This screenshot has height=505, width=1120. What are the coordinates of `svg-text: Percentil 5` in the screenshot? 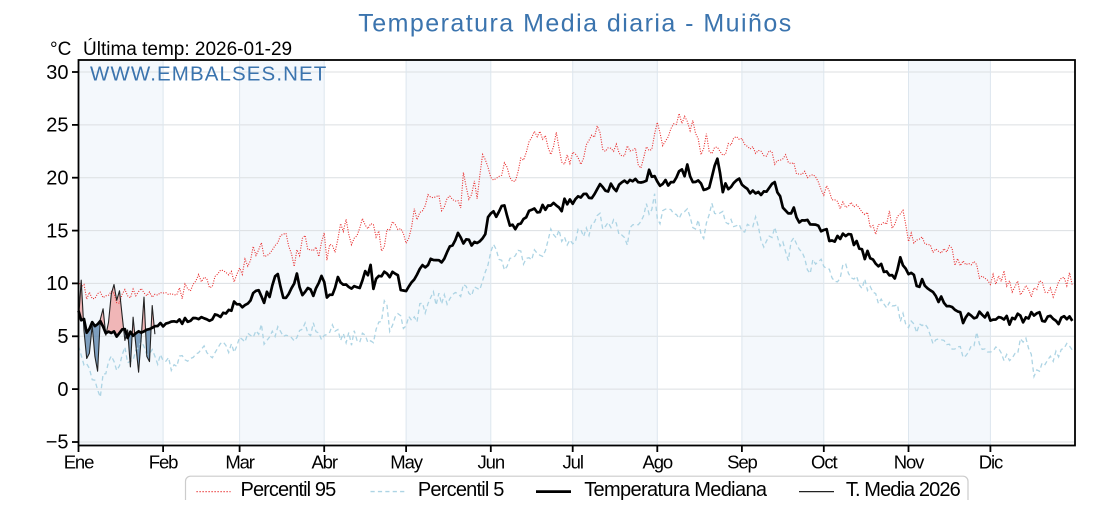 It's located at (461, 489).